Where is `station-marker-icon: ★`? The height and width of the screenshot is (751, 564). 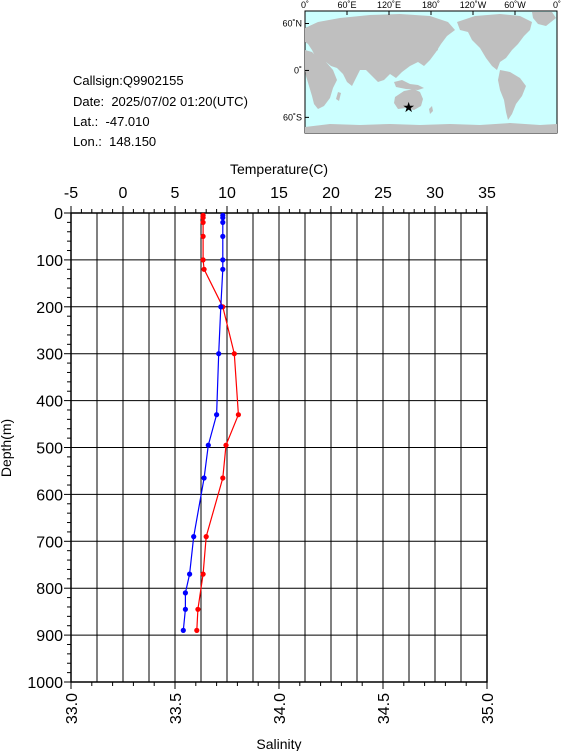
station-marker-icon: ★ is located at coordinates (408, 107).